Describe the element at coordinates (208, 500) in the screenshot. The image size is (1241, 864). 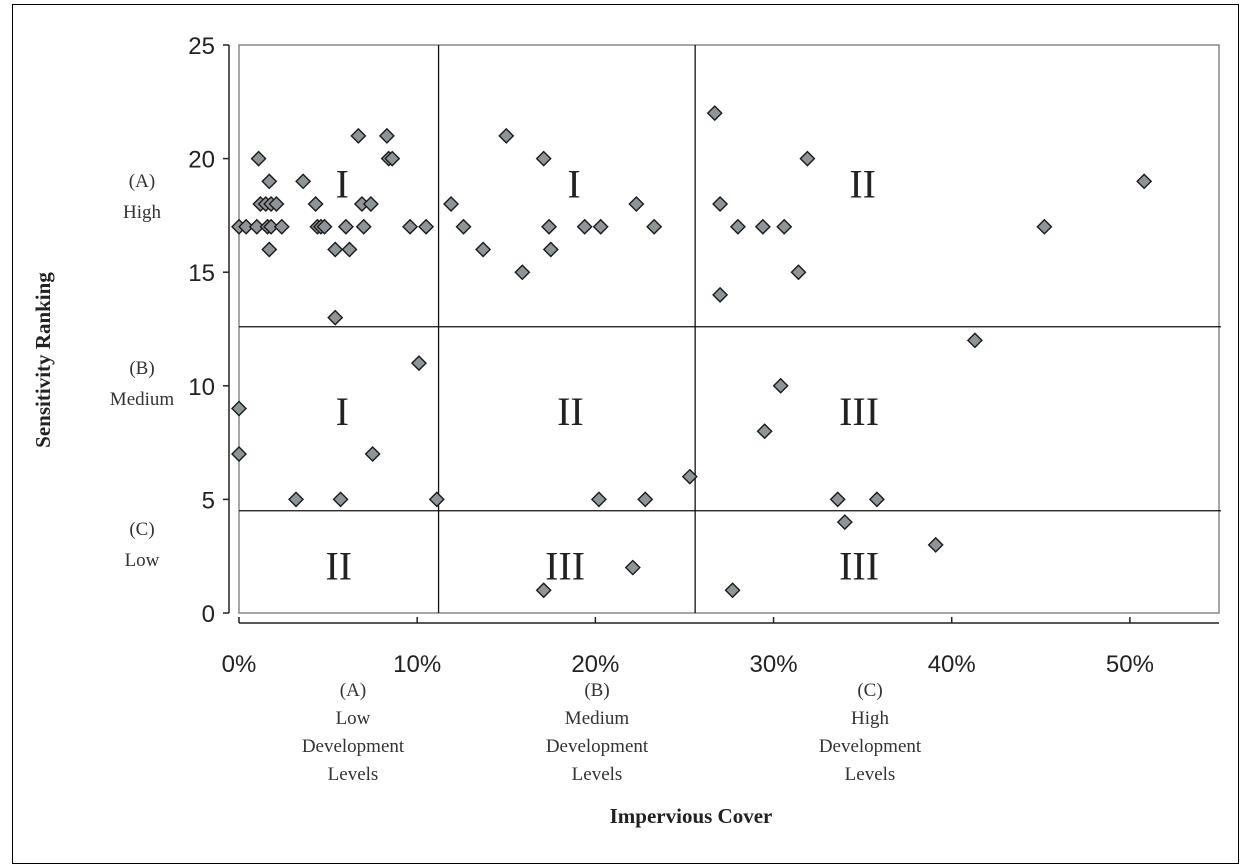
I see `y-tick-label: 5` at that location.